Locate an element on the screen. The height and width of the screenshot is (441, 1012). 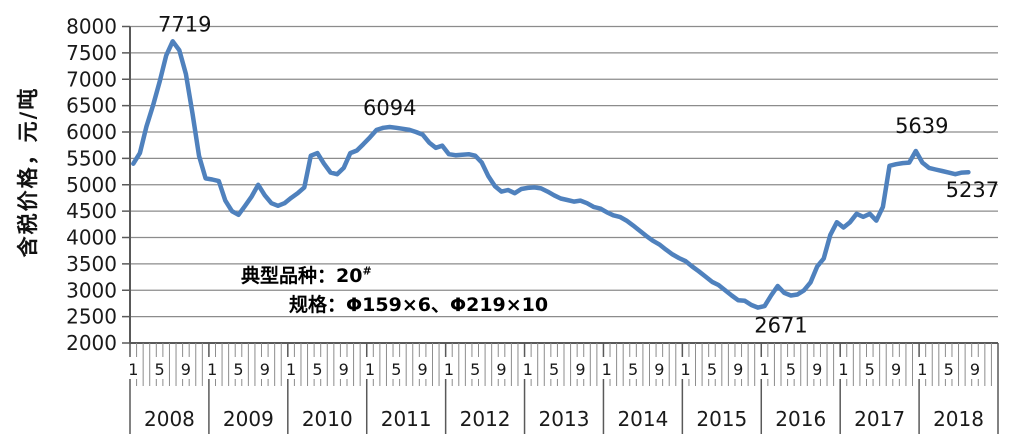
year-label: 2013 is located at coordinates (564, 419).